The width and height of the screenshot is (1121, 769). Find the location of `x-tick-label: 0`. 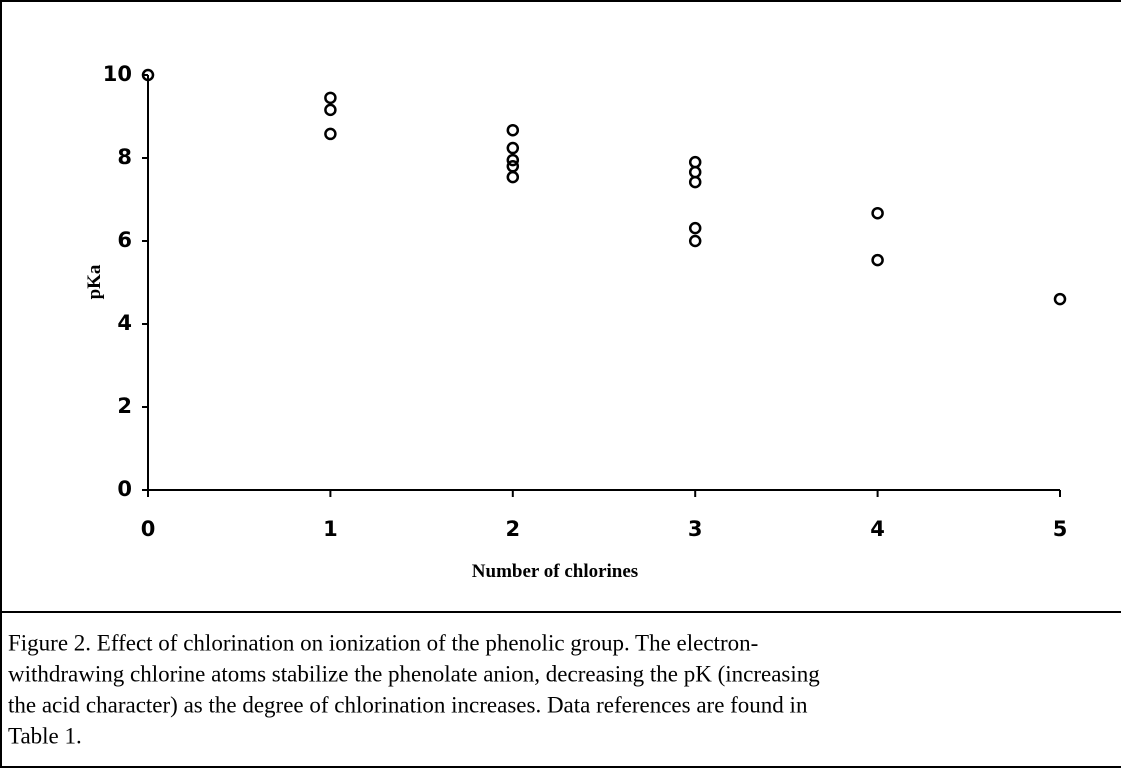

x-tick-label: 0 is located at coordinates (148, 529).